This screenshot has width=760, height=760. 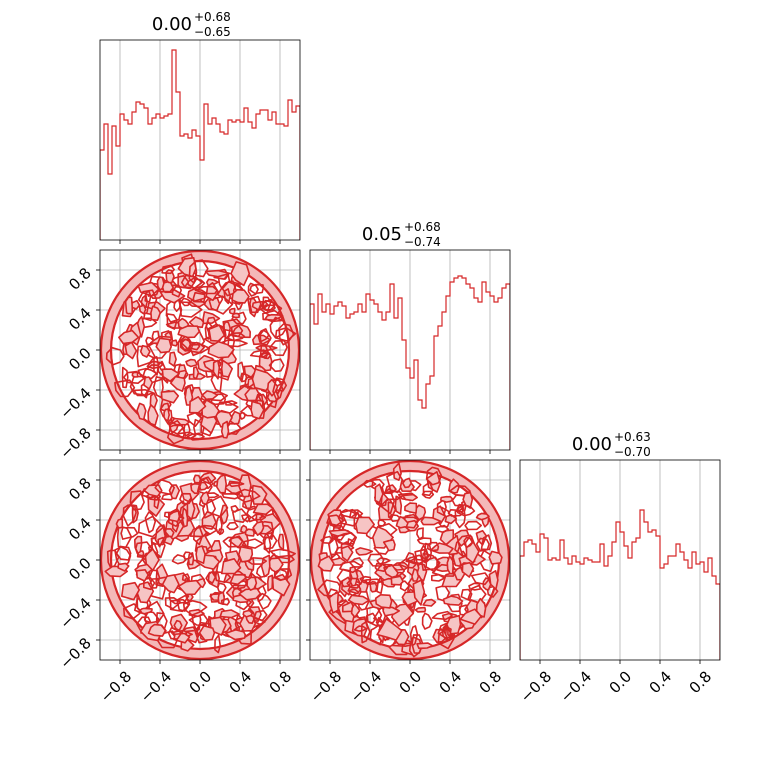 I want to click on density-outer-band, so click(x=200, y=350).